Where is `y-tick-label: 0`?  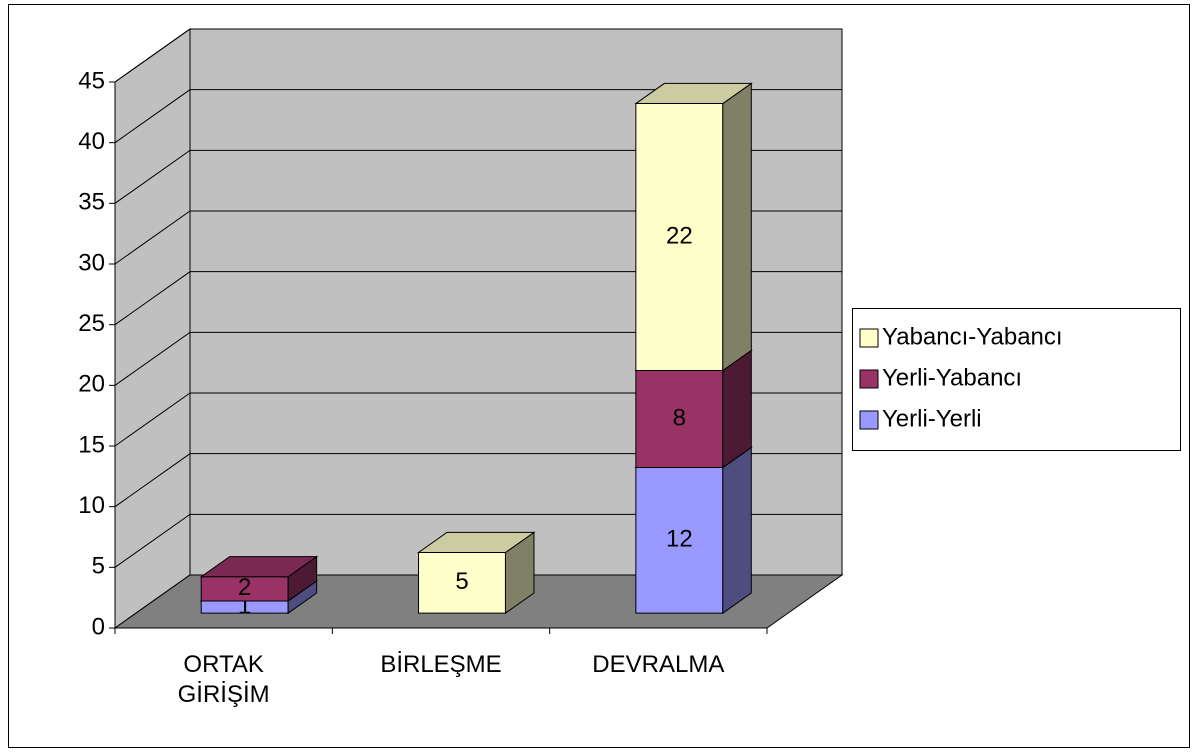 y-tick-label: 0 is located at coordinates (98, 626).